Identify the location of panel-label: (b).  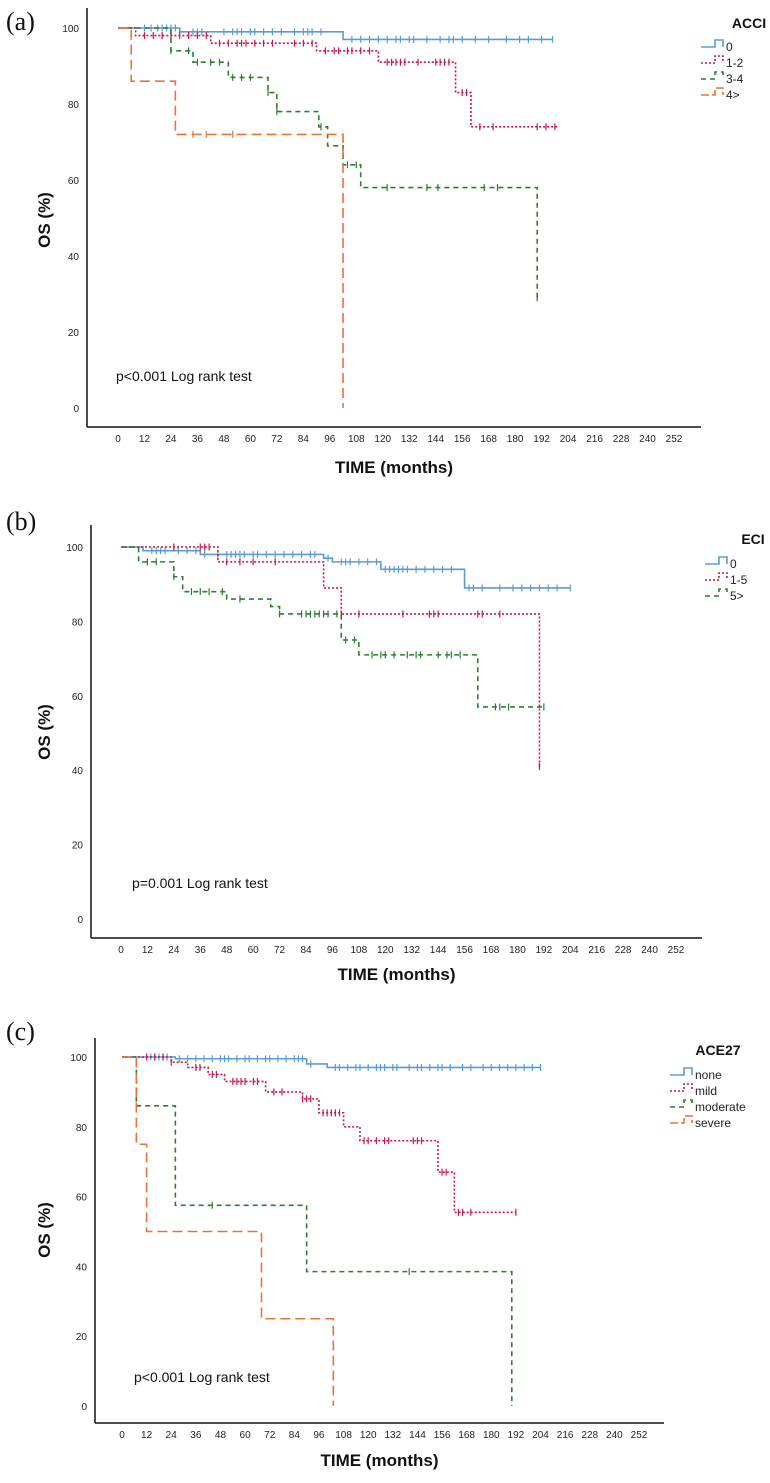
(21, 521).